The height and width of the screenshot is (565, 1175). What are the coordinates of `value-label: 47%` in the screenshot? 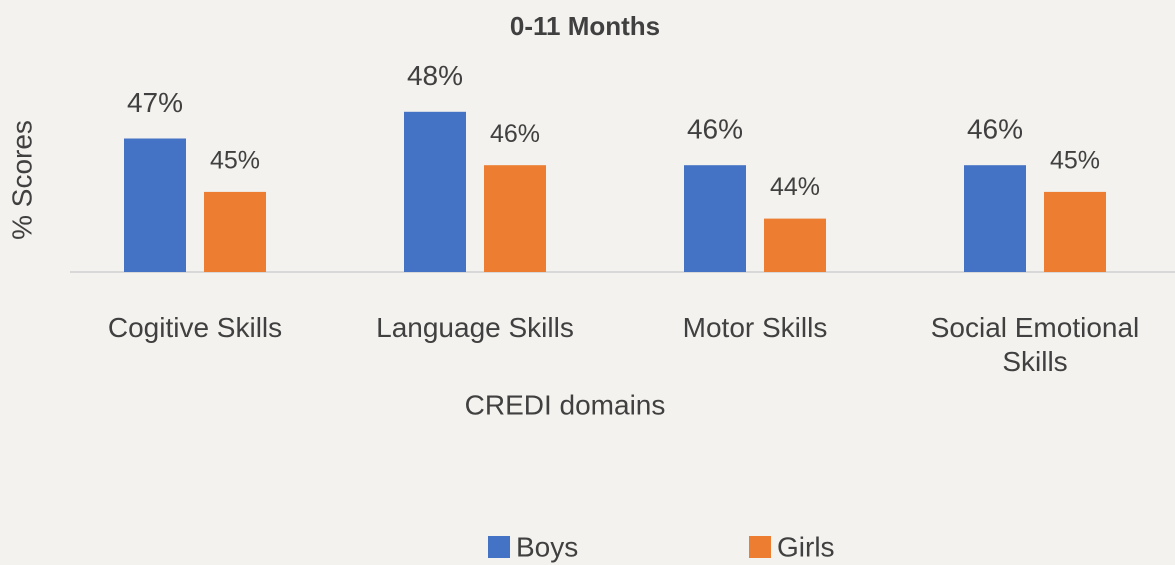 It's located at (155, 102).